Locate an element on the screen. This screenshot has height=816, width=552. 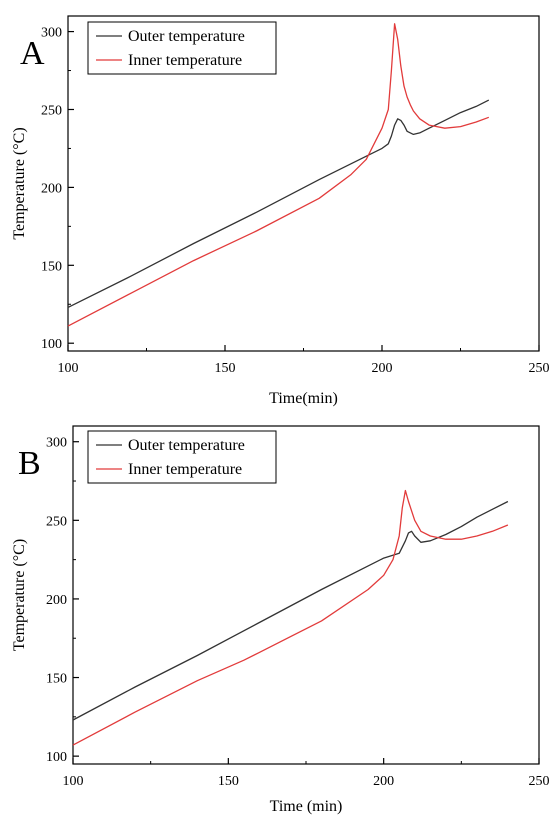
panel-letter: B is located at coordinates (29, 463).